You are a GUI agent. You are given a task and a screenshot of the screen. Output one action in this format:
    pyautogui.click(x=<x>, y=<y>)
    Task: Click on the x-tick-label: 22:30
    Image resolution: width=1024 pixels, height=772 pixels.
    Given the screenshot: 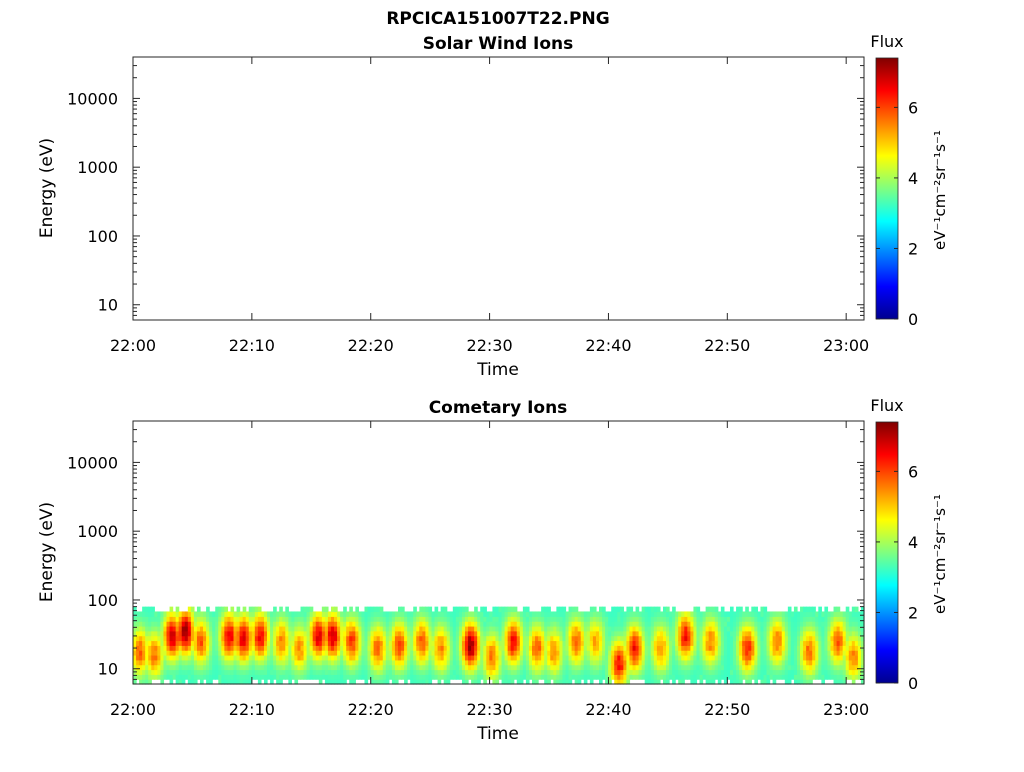 What is the action you would take?
    pyautogui.click(x=490, y=709)
    